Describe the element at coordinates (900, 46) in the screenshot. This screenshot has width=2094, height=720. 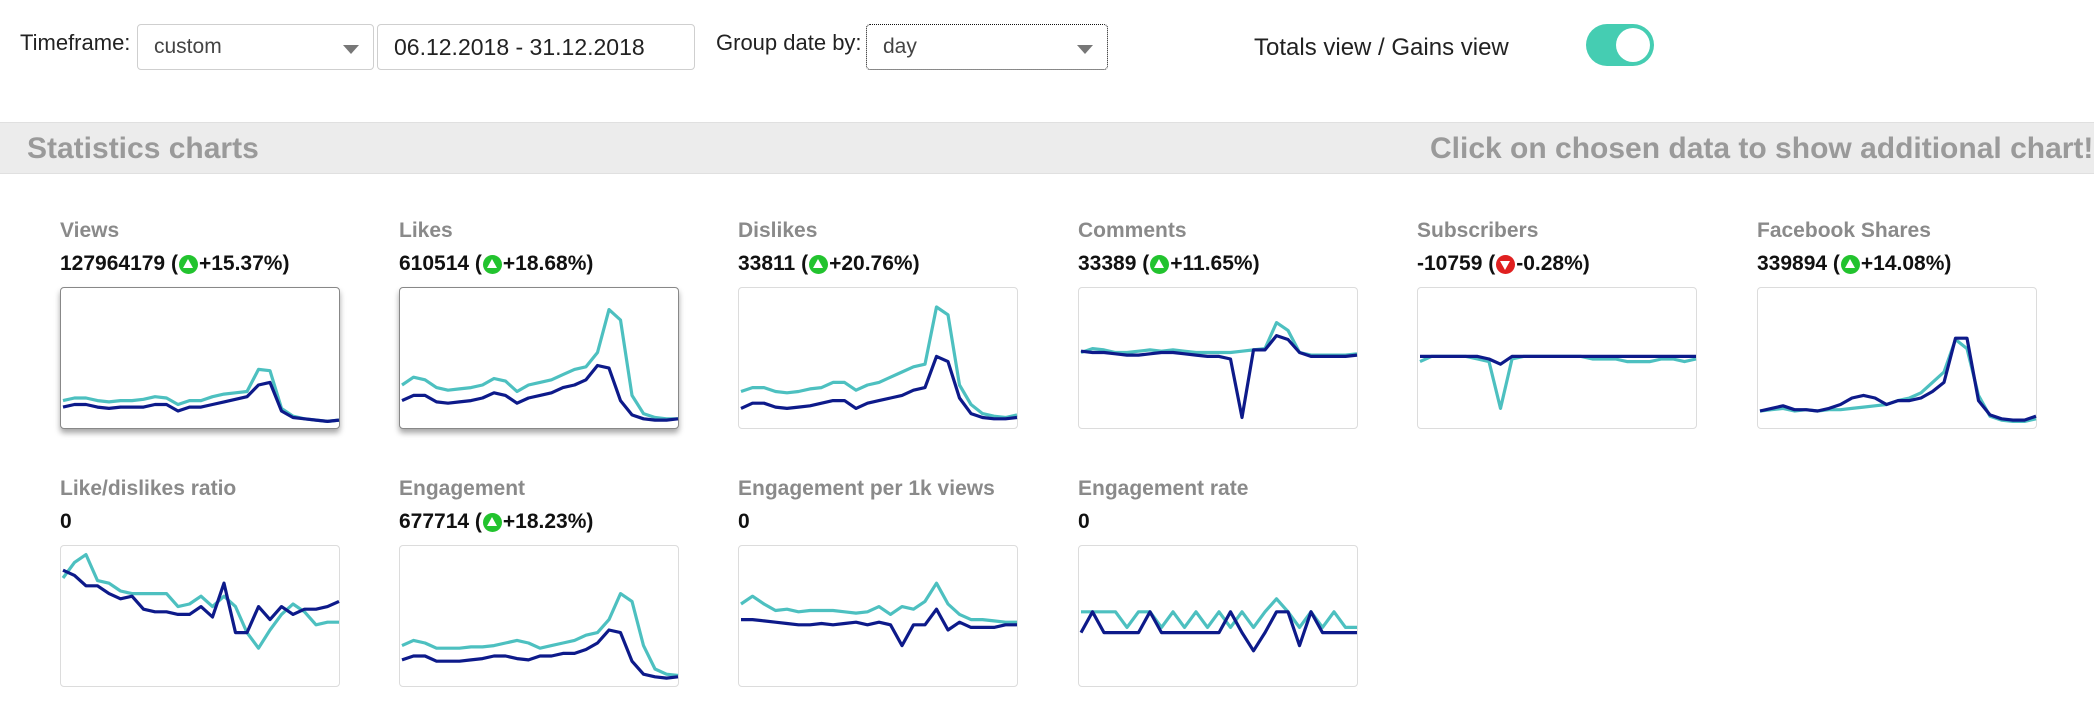
I see `group-date-value: day` at that location.